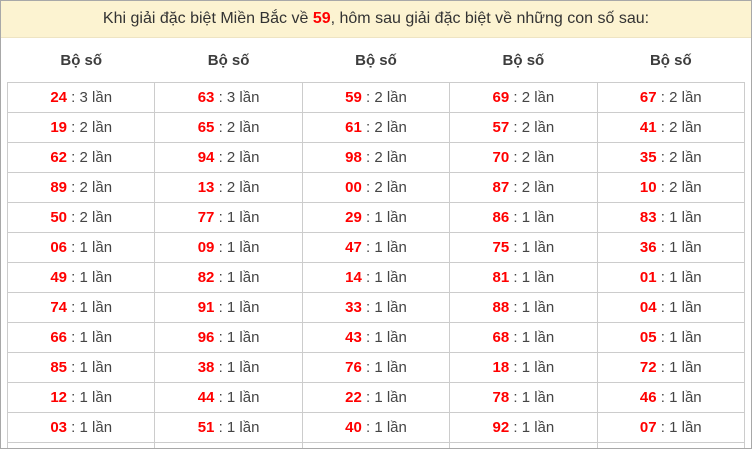  What do you see at coordinates (376, 337) in the screenshot?
I see `number-cell: 43 : 1 lần` at bounding box center [376, 337].